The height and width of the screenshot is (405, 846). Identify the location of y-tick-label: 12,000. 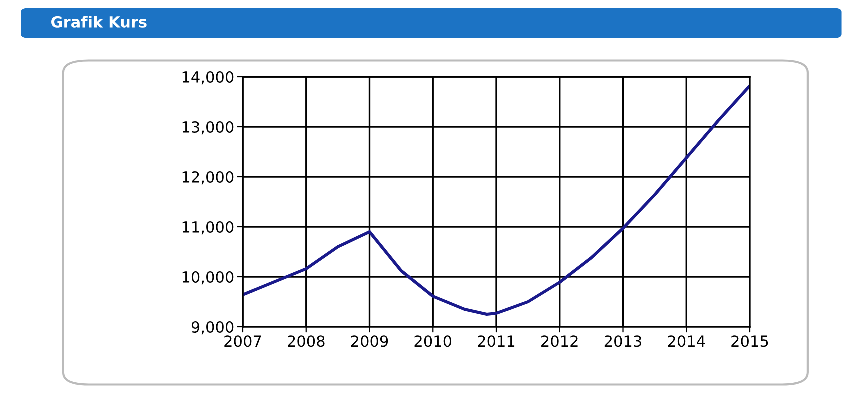
(208, 178).